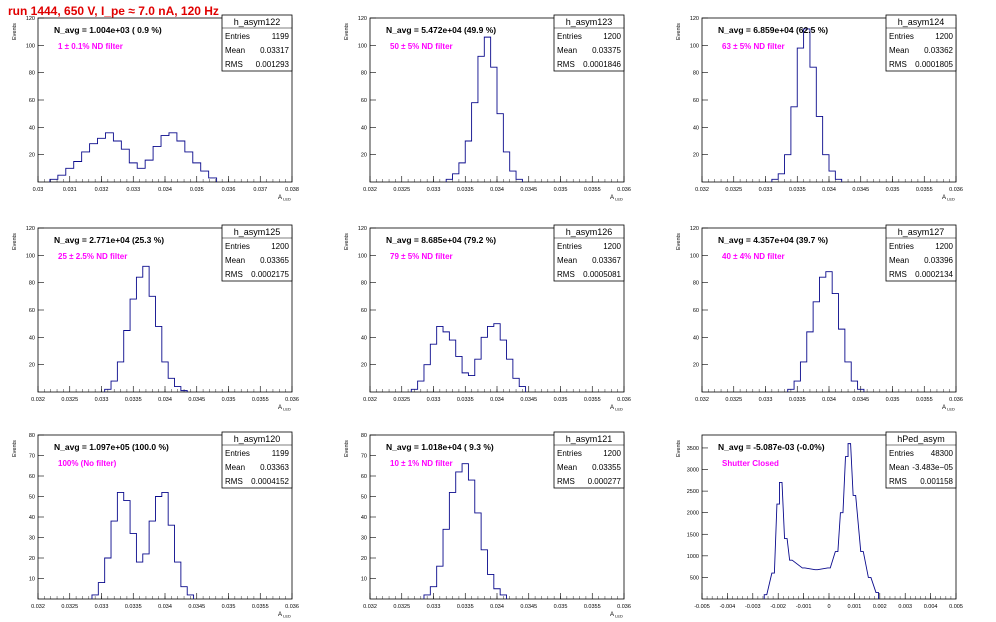 The height and width of the screenshot is (622, 996). Describe the element at coordinates (750, 463) in the screenshot. I see `filter-label: Shutter Closed` at that location.